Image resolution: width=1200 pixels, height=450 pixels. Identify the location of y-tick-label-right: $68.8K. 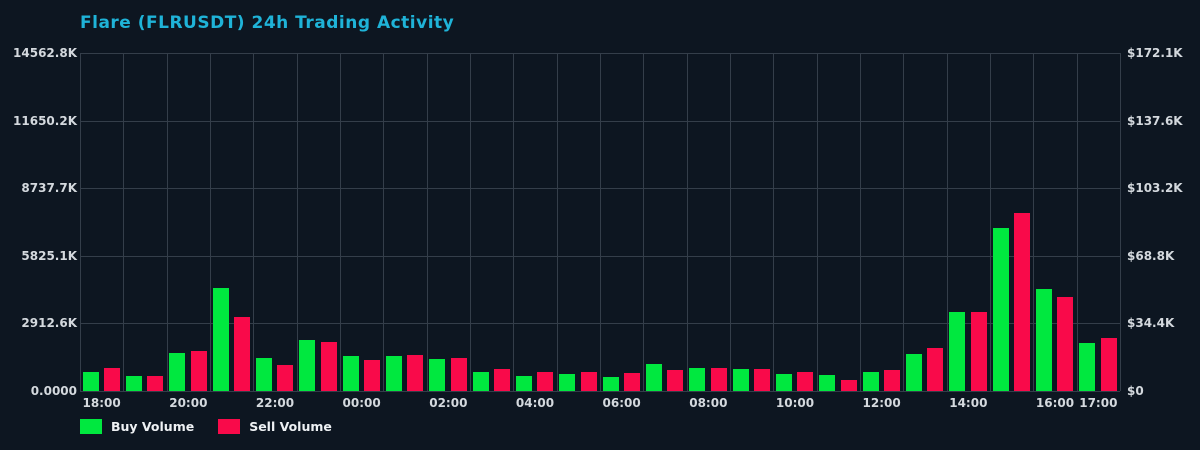
(1151, 255).